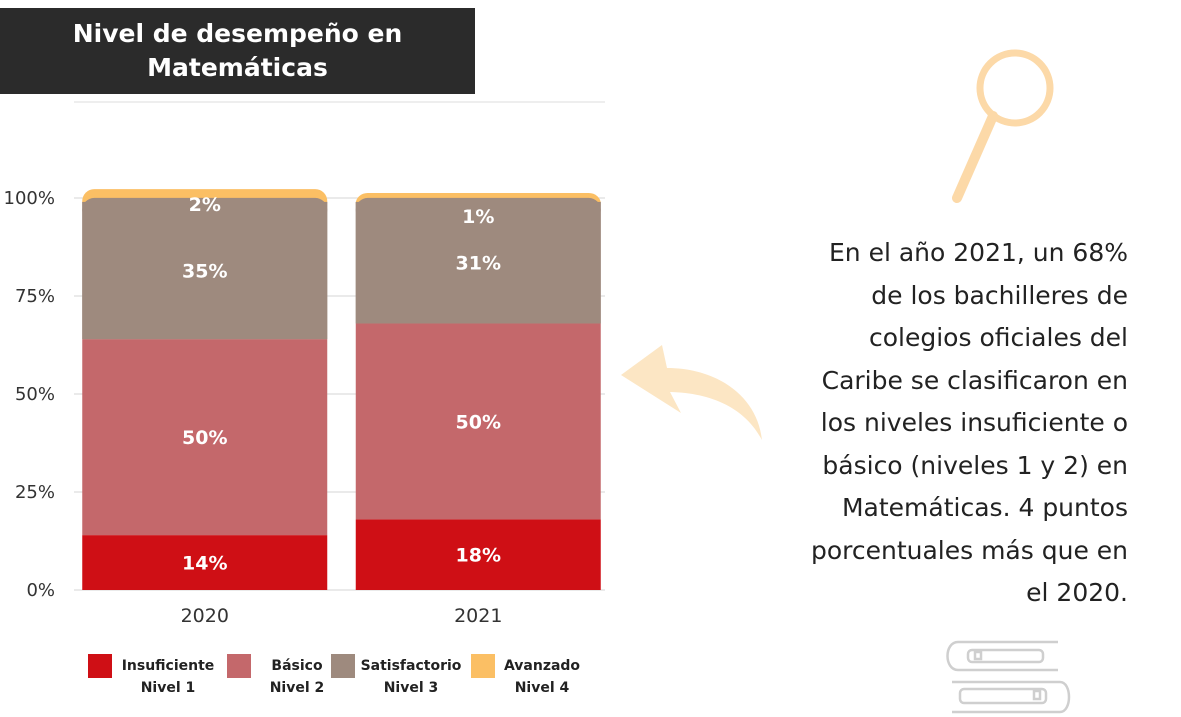  What do you see at coordinates (542, 688) in the screenshot?
I see `legend-sublabel: Nivel 4` at bounding box center [542, 688].